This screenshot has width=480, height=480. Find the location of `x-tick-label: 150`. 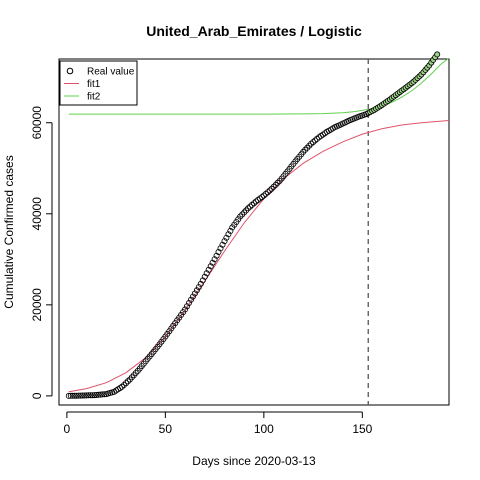

x-tick-label: 150 is located at coordinates (362, 429).